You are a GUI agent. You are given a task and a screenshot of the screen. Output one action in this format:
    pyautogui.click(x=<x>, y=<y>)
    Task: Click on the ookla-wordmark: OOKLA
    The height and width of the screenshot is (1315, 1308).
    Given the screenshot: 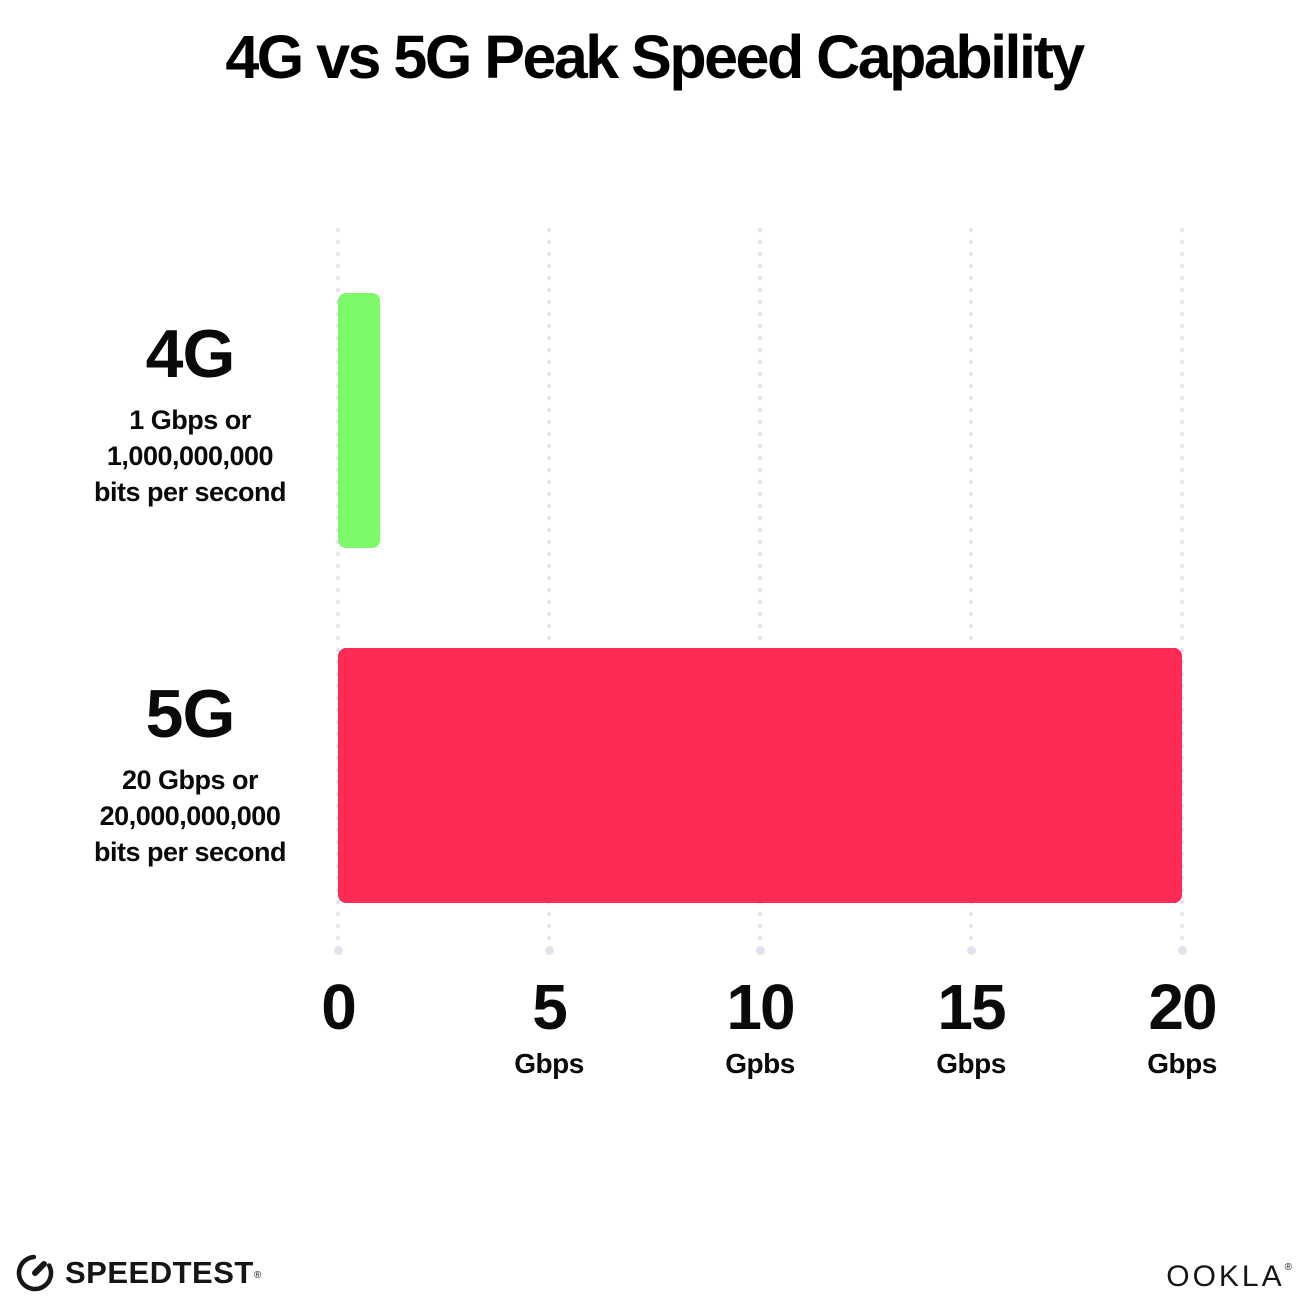 What is the action you would take?
    pyautogui.click(x=1225, y=1276)
    